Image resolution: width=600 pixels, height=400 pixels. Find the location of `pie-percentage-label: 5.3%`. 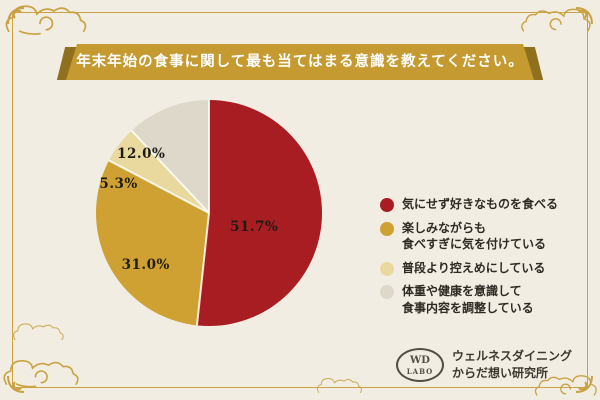

pie-percentage-label: 5.3% is located at coordinates (118, 183).